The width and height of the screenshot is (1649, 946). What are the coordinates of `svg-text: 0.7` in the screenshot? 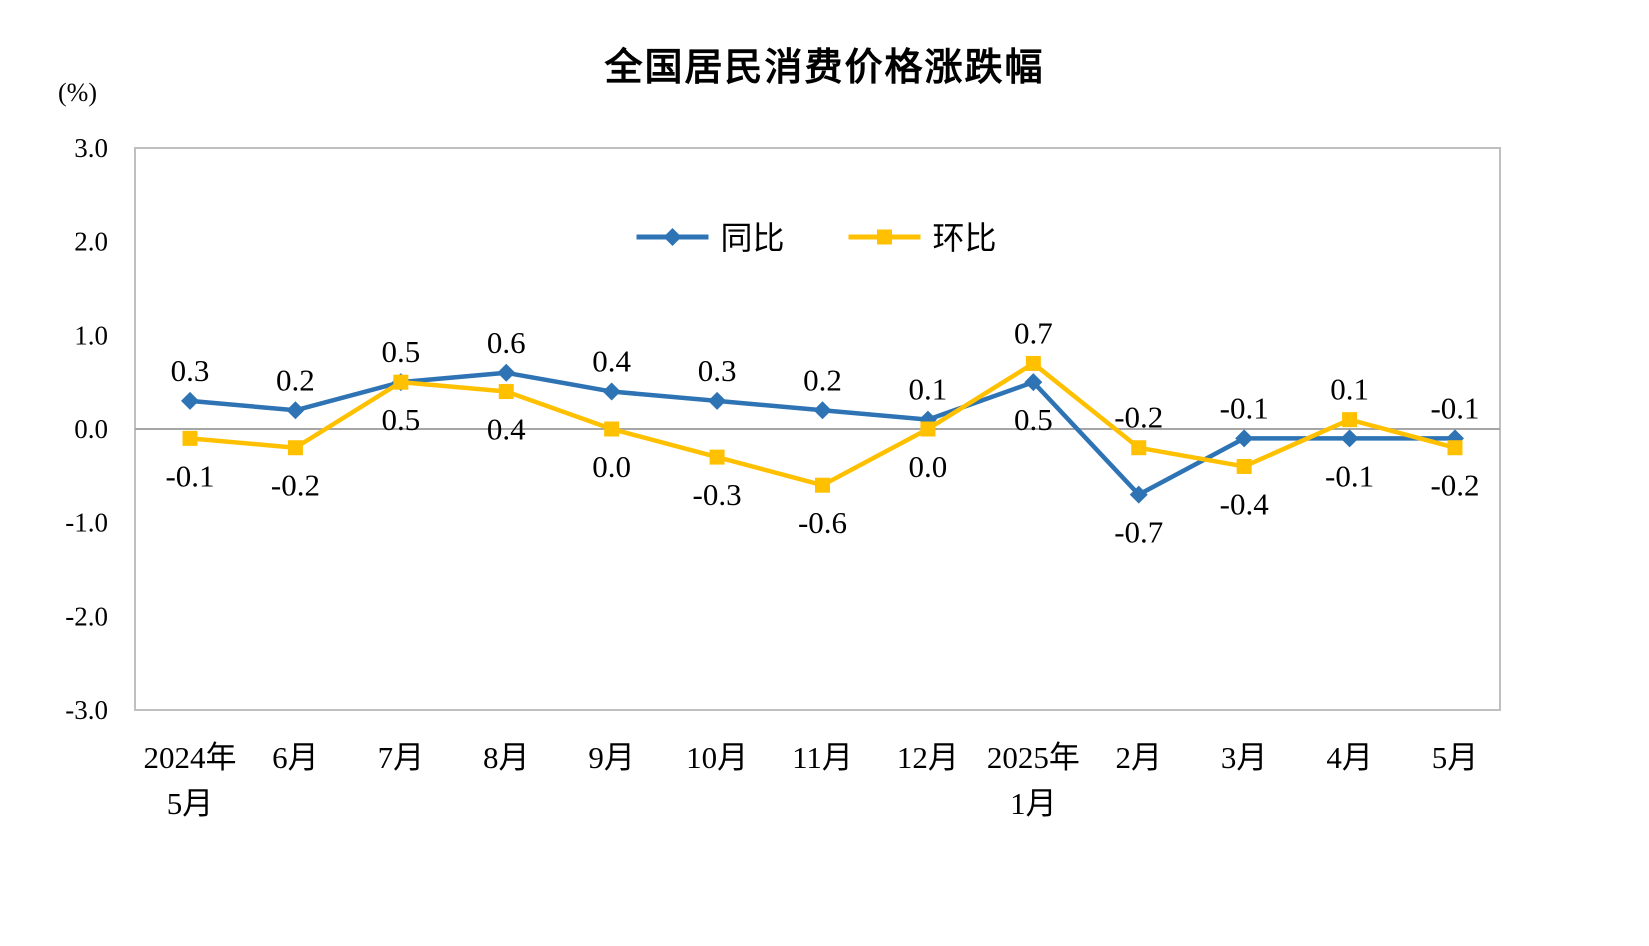 It's located at (1033, 332).